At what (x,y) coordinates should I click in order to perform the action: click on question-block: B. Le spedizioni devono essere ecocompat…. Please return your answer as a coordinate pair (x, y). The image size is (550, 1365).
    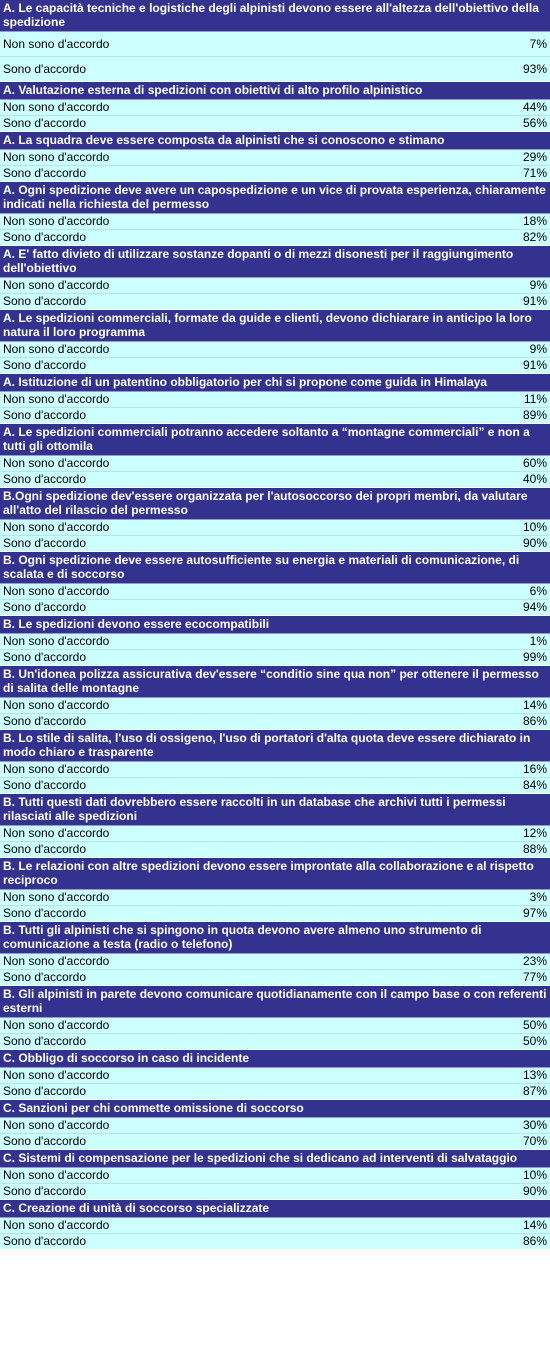
    Looking at the image, I should click on (275, 641).